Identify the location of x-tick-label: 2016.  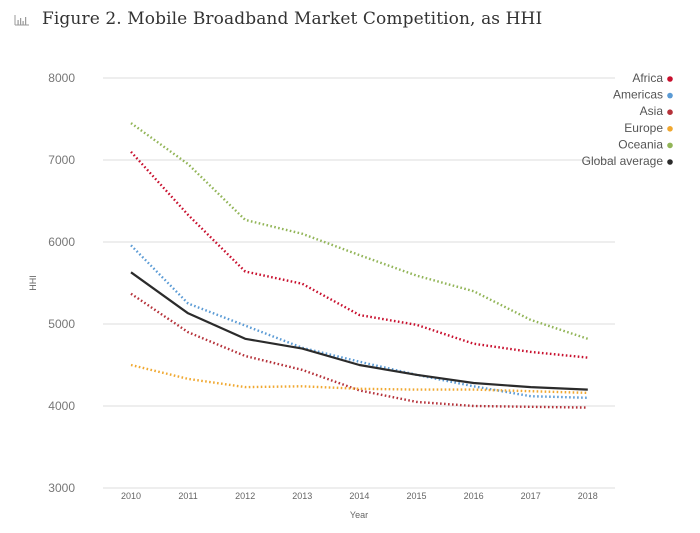
(474, 496).